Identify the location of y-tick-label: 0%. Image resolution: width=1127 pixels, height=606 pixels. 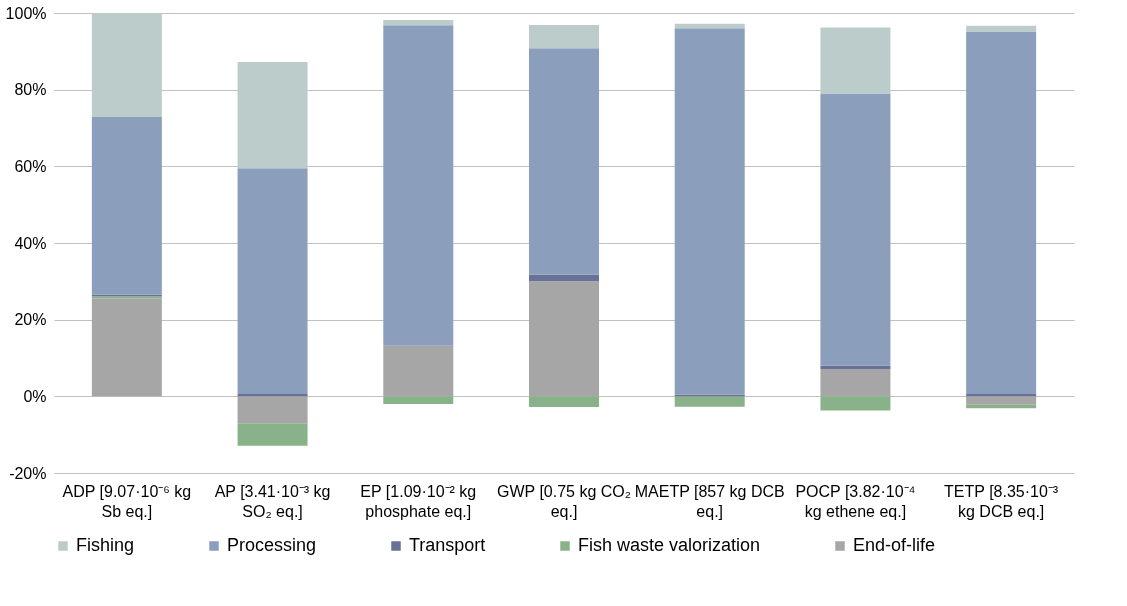
(35, 396).